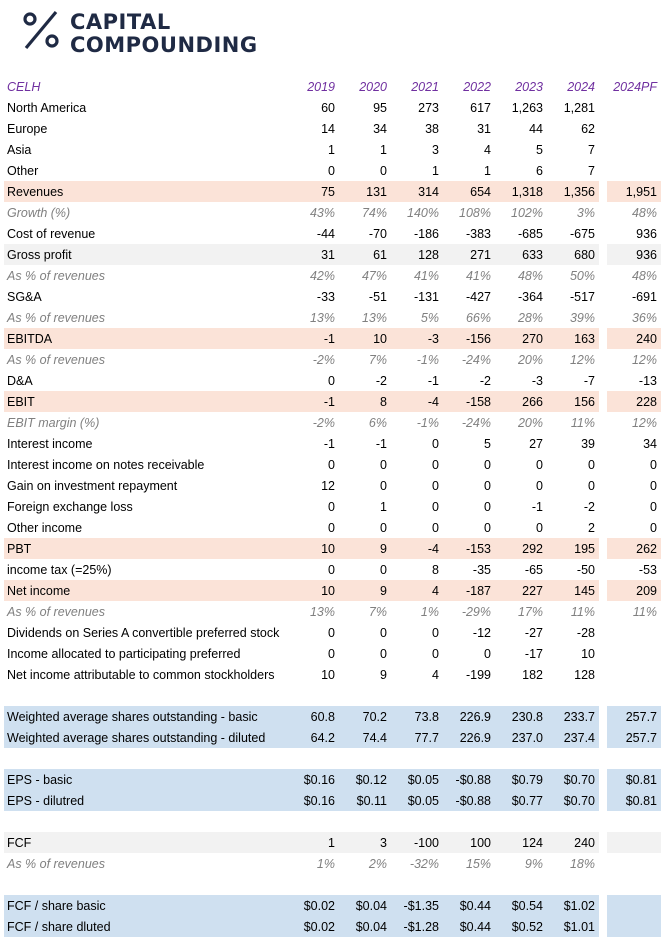 The image size is (667, 942). What do you see at coordinates (521, 800) in the screenshot?
I see `cell-value: $0.77` at bounding box center [521, 800].